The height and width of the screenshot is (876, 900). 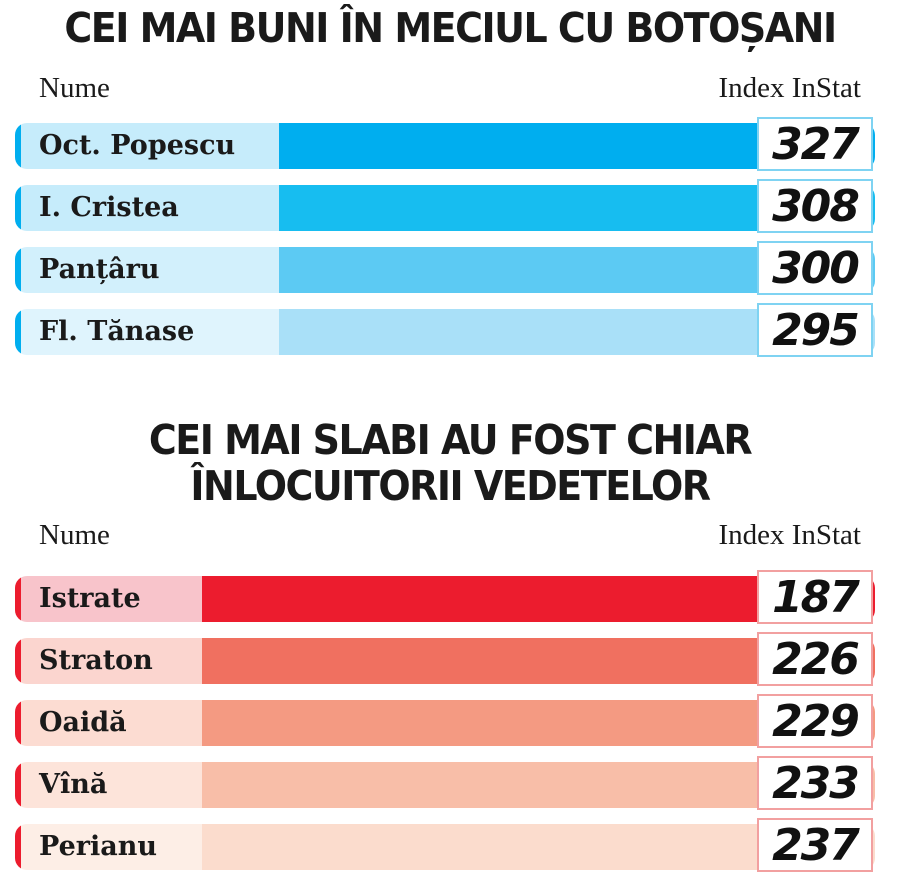 I want to click on chart-worst-name-label: Perianu, so click(x=98, y=846).